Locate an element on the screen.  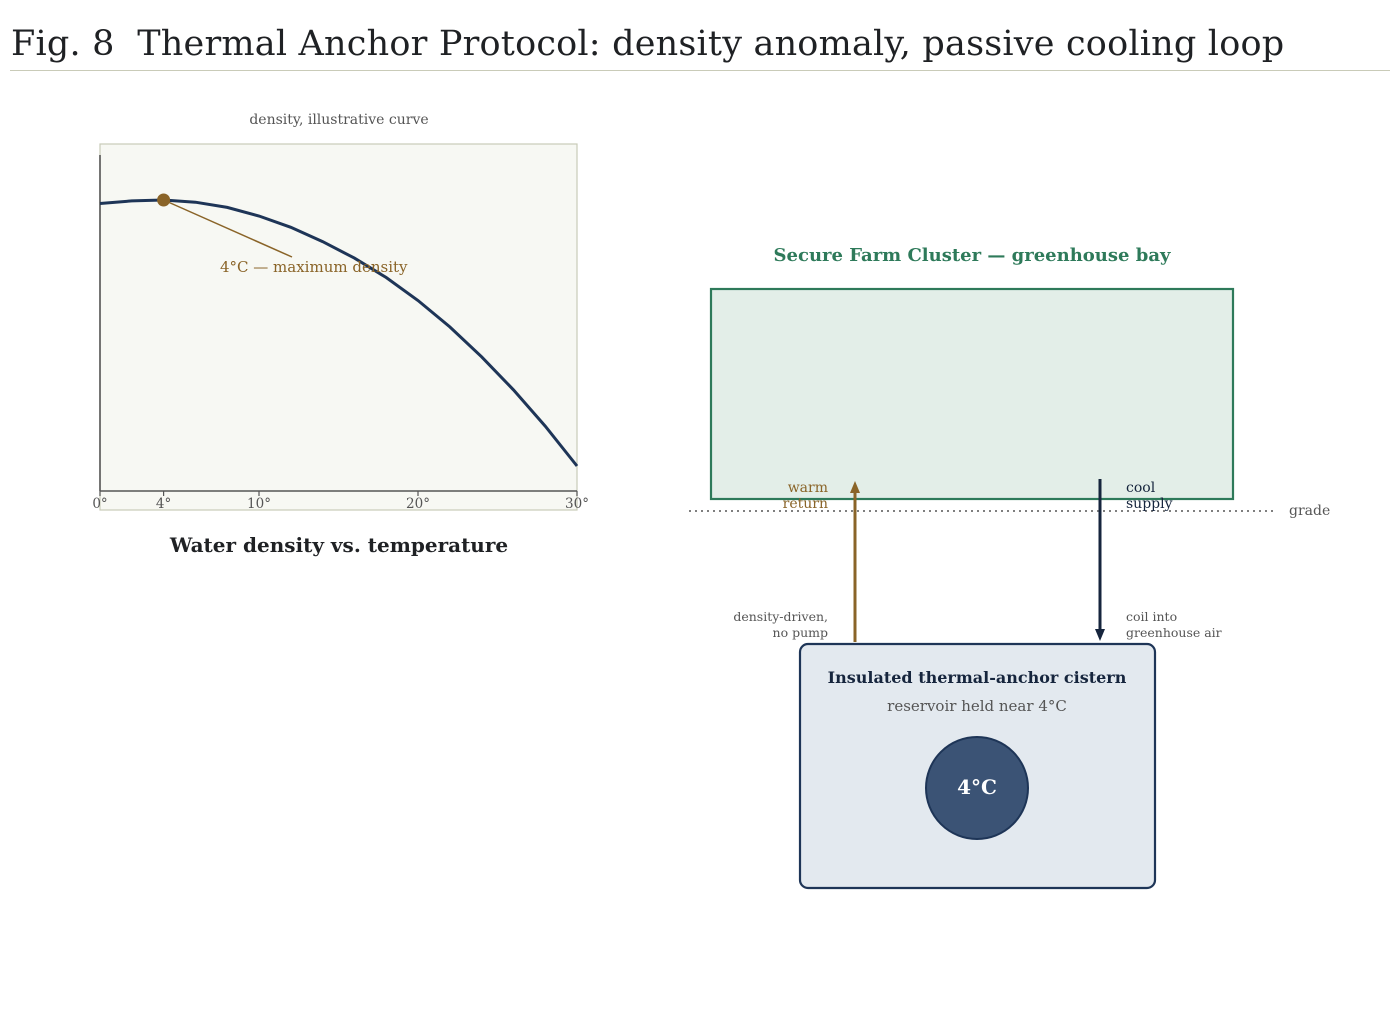
greenhouse-label: Secure Farm Cluster — greenhouse bay is located at coordinates (972, 255).